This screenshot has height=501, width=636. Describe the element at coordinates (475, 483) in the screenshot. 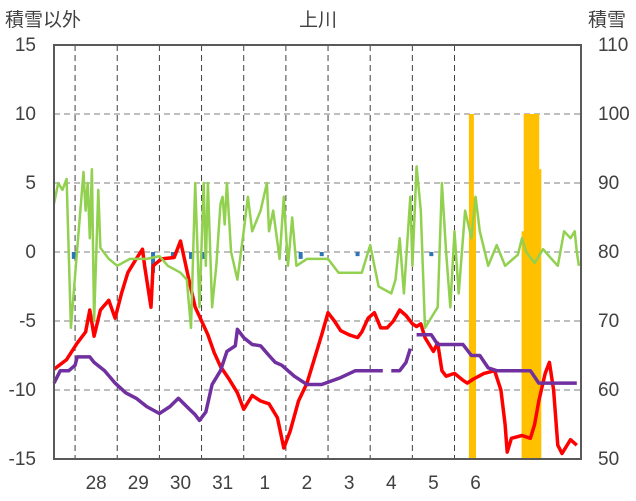

I see `x-tick-label: 6` at that location.